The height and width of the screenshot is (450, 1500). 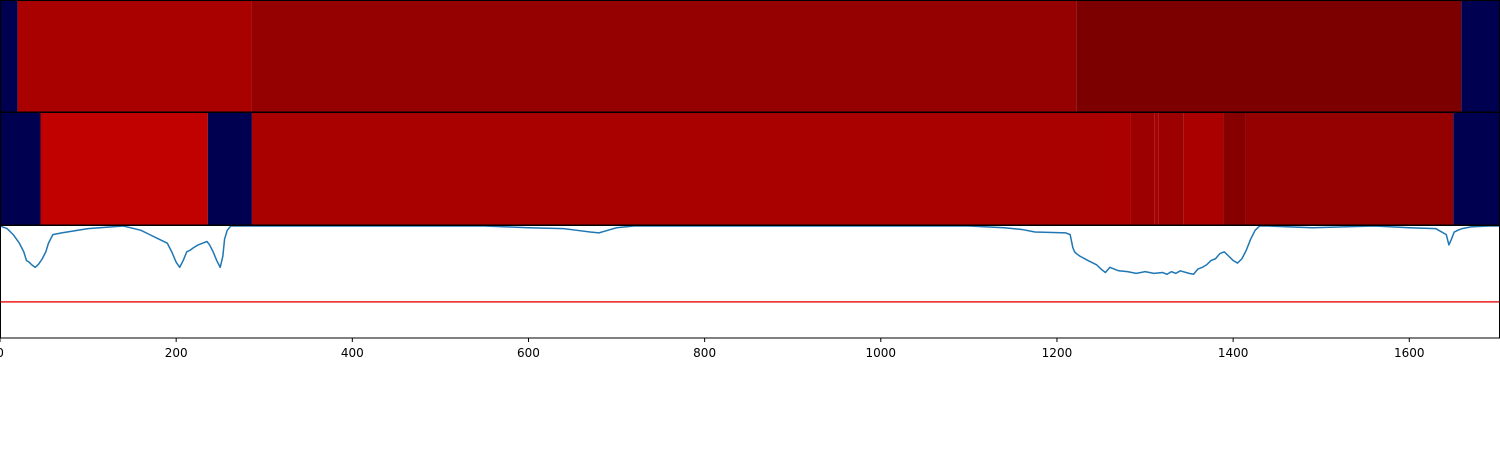 What do you see at coordinates (704, 353) in the screenshot?
I see `x-tick-label: 800` at bounding box center [704, 353].